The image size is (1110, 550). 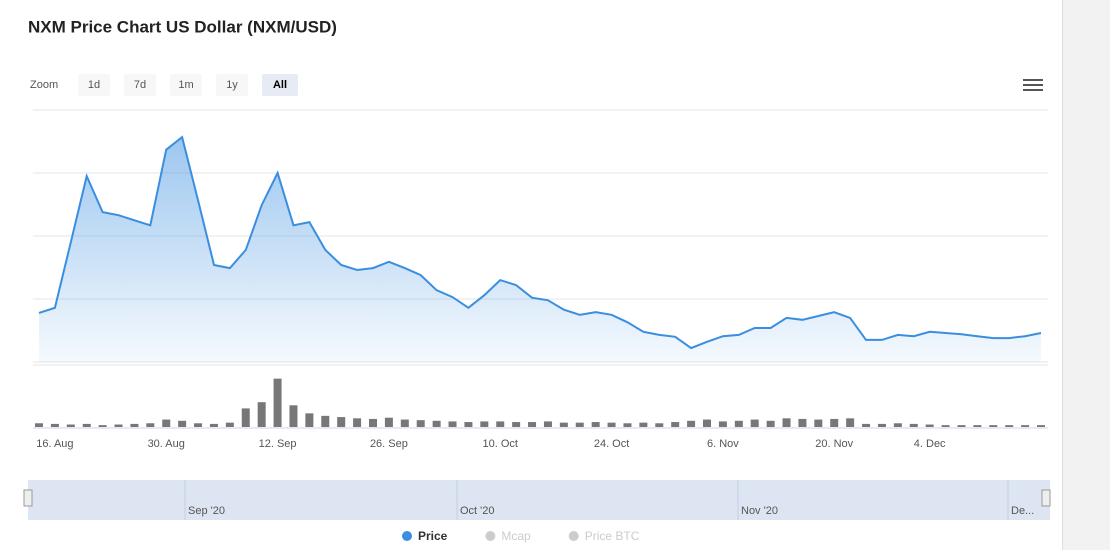 What do you see at coordinates (182, 26) in the screenshot?
I see `chart-title: NXM Price Chart US Dollar (NXM/USD)` at bounding box center [182, 26].